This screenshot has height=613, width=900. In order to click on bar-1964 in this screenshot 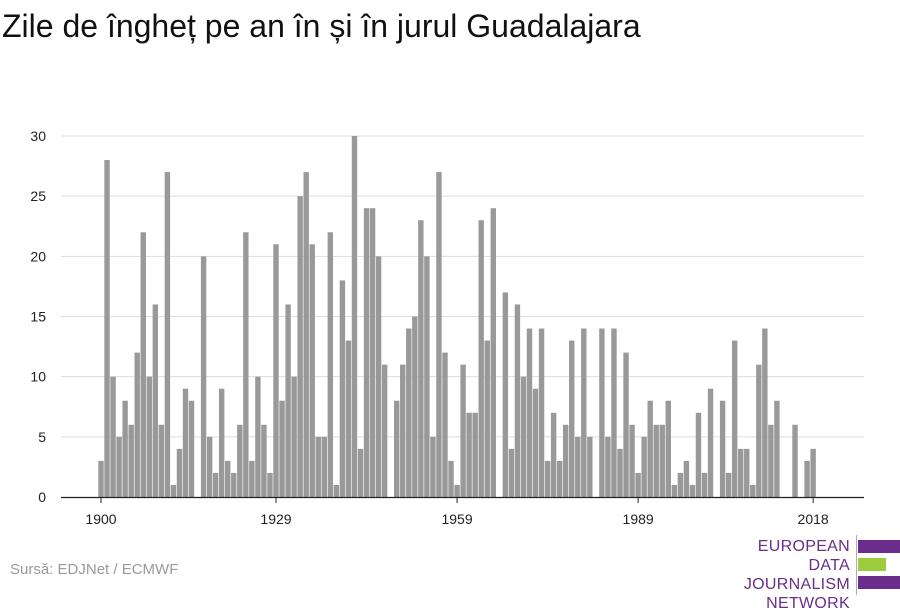, I will do `click(487, 418)`.